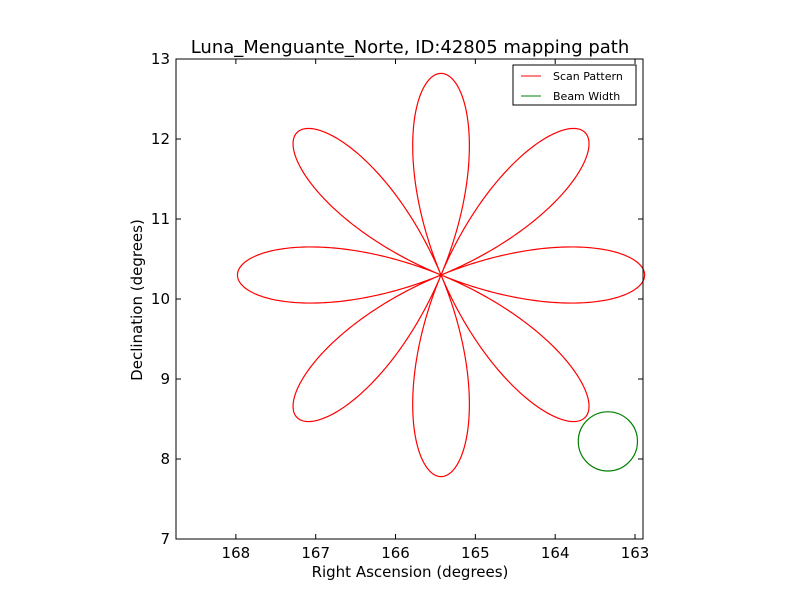 This screenshot has height=600, width=800. I want to click on x-axis-title: Right Ascension (degrees), so click(410, 572).